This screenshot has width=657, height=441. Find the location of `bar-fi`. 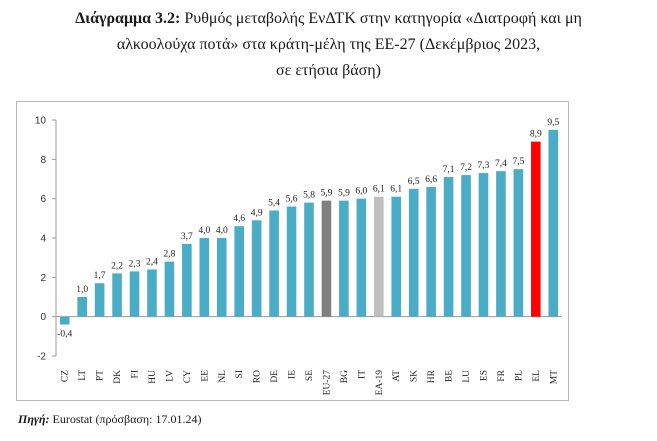

bar-fi is located at coordinates (134, 294).